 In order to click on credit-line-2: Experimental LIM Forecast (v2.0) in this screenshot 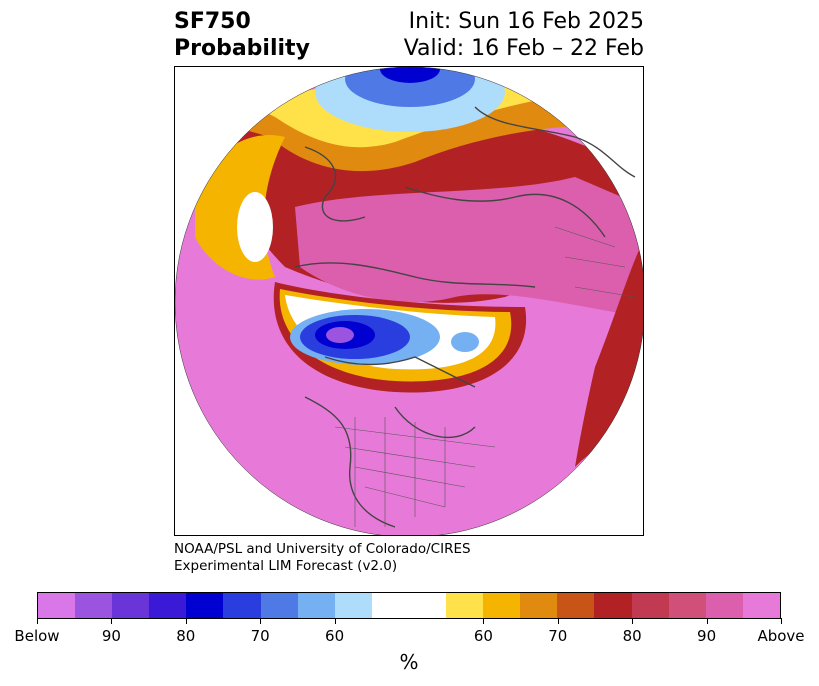, I will do `click(286, 566)`.